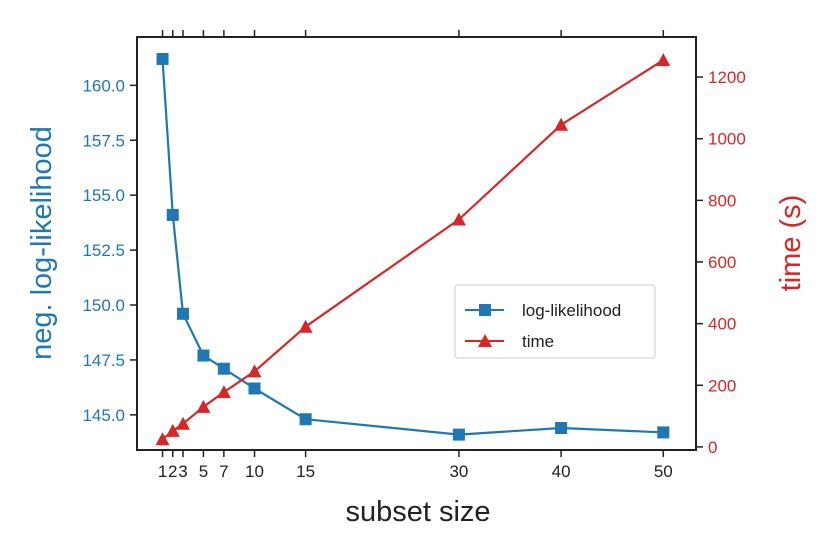 Image resolution: width=830 pixels, height=554 pixels. I want to click on x-tick-label-50: 50, so click(663, 471).